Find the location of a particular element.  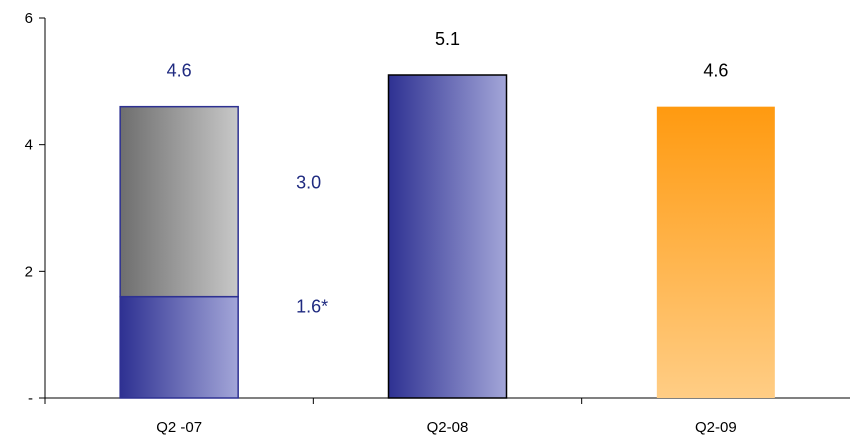

bar-segment-label: 3.0 is located at coordinates (308, 183).